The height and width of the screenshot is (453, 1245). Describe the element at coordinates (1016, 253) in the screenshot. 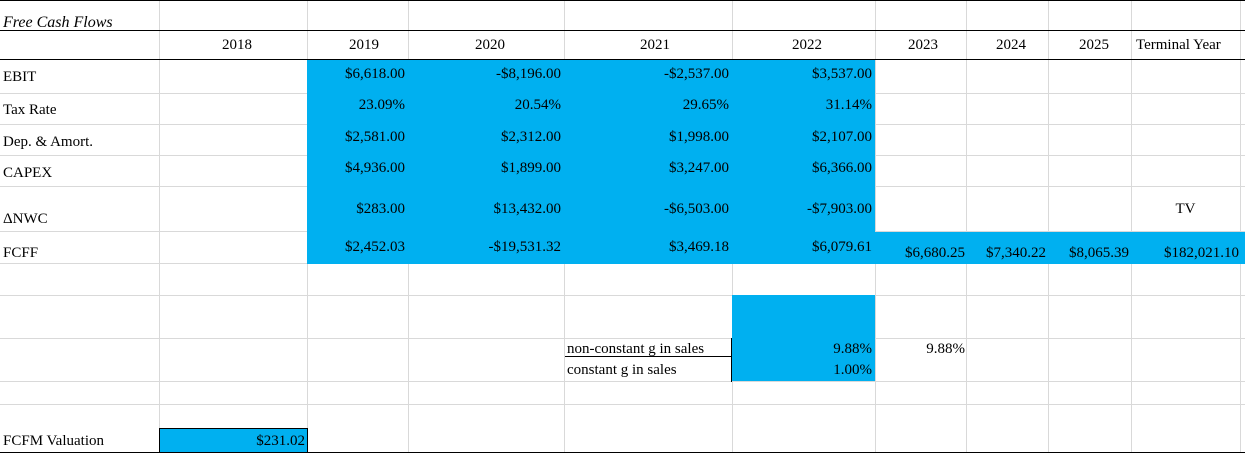

I see `fcff-2024: $7,340.22` at that location.